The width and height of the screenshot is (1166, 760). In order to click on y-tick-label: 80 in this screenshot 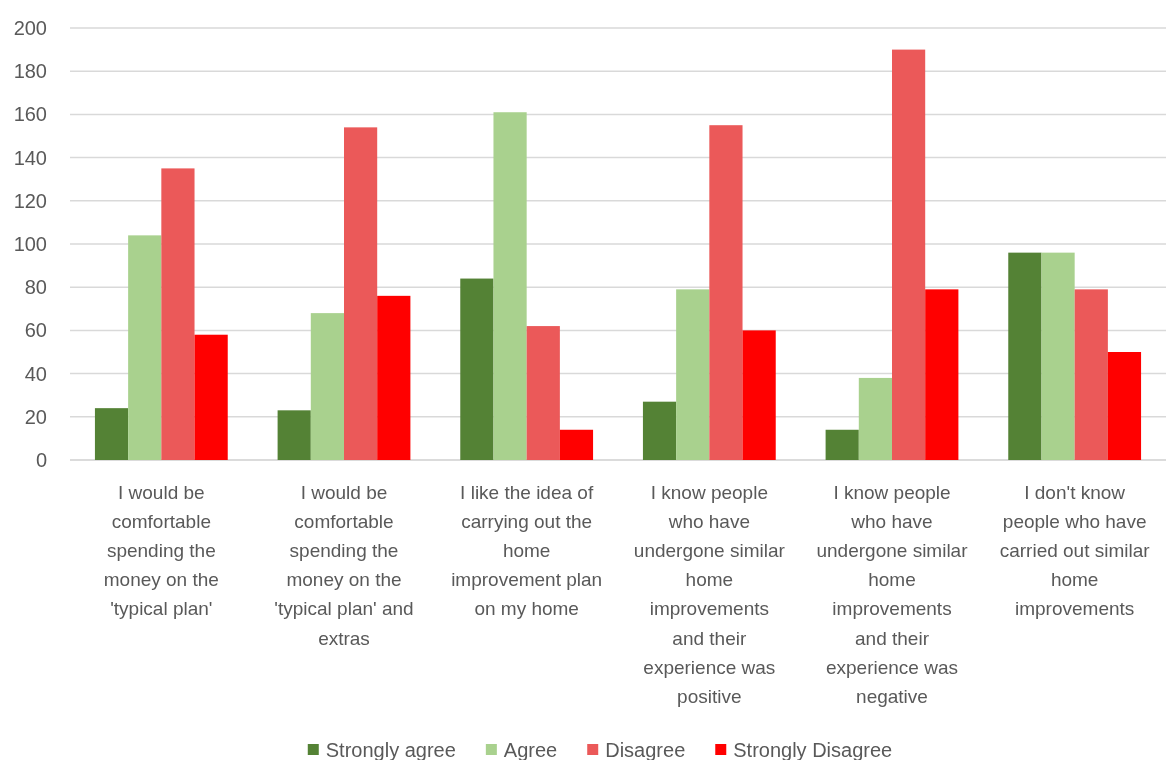, I will do `click(35, 287)`.